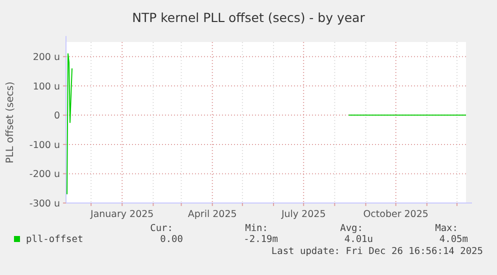 The height and width of the screenshot is (275, 497). I want to click on text: Avg:, so click(351, 228).